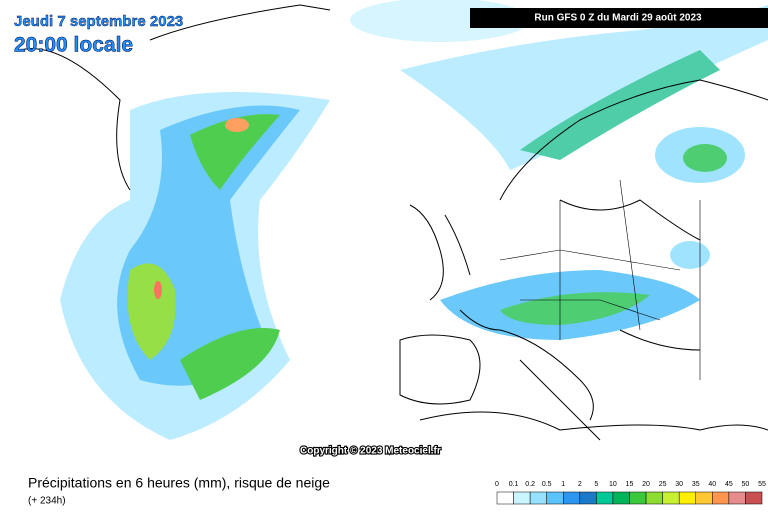 This screenshot has height=512, width=768. What do you see at coordinates (596, 484) in the screenshot?
I see `legend-label: 5` at bounding box center [596, 484].